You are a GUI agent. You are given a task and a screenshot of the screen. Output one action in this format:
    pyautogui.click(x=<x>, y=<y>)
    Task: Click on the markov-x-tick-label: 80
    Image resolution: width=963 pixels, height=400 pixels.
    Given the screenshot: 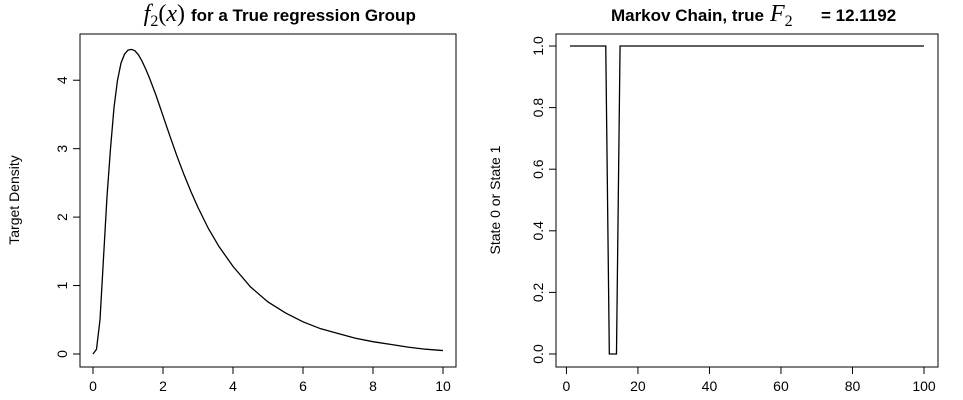 What is the action you would take?
    pyautogui.click(x=853, y=386)
    